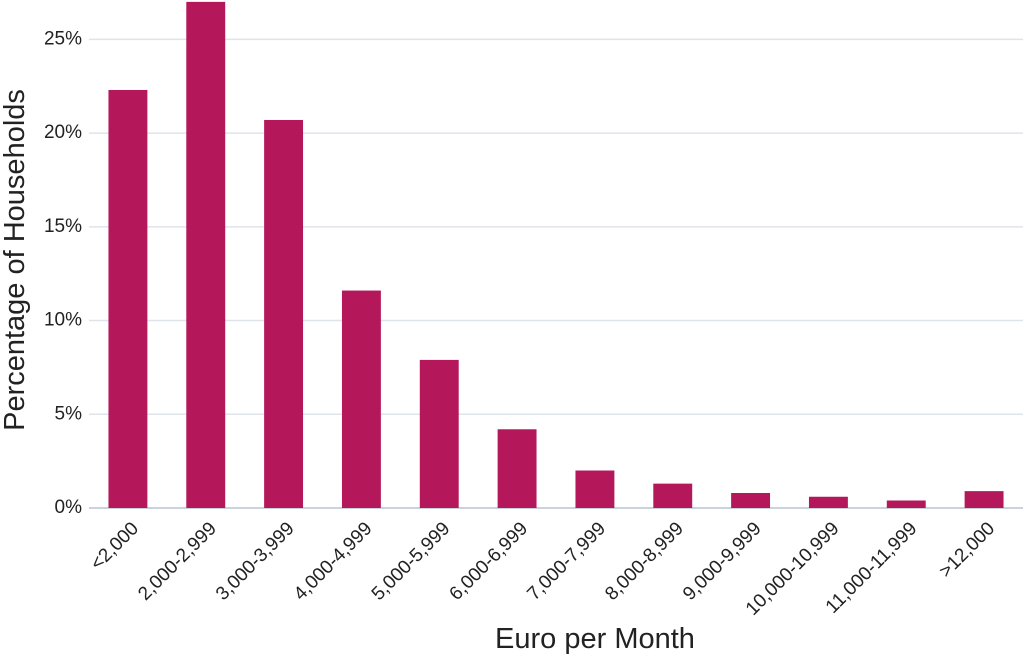 Image resolution: width=1024 pixels, height=656 pixels. What do you see at coordinates (489, 561) in the screenshot?
I see `x-tick-label: 6,000-6,999` at bounding box center [489, 561].